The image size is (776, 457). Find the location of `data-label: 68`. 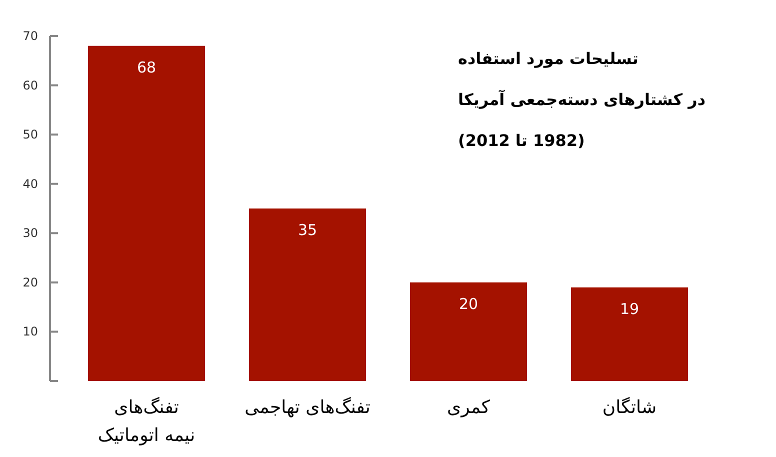

data-label: 68 is located at coordinates (146, 67).